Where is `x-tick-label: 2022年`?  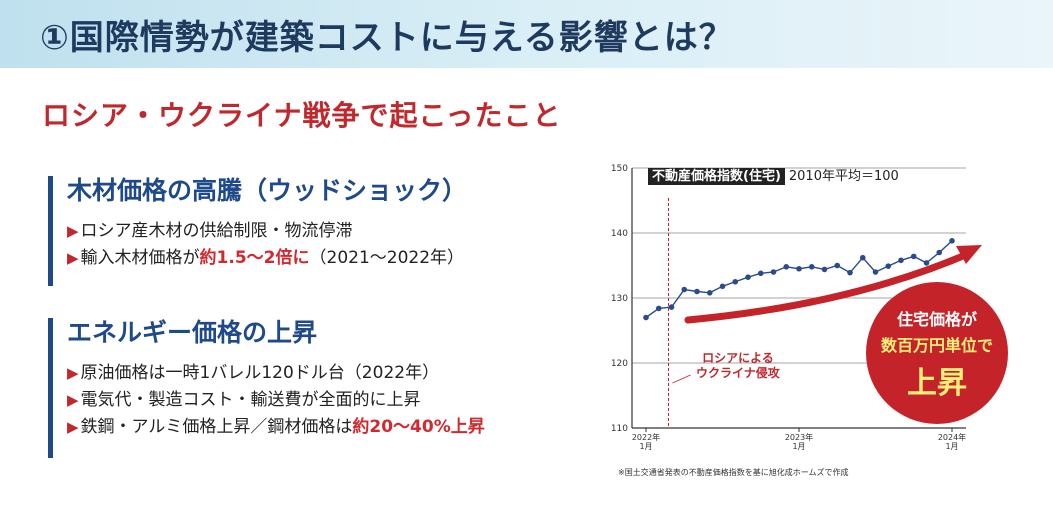 x-tick-label: 2022年 is located at coordinates (646, 437).